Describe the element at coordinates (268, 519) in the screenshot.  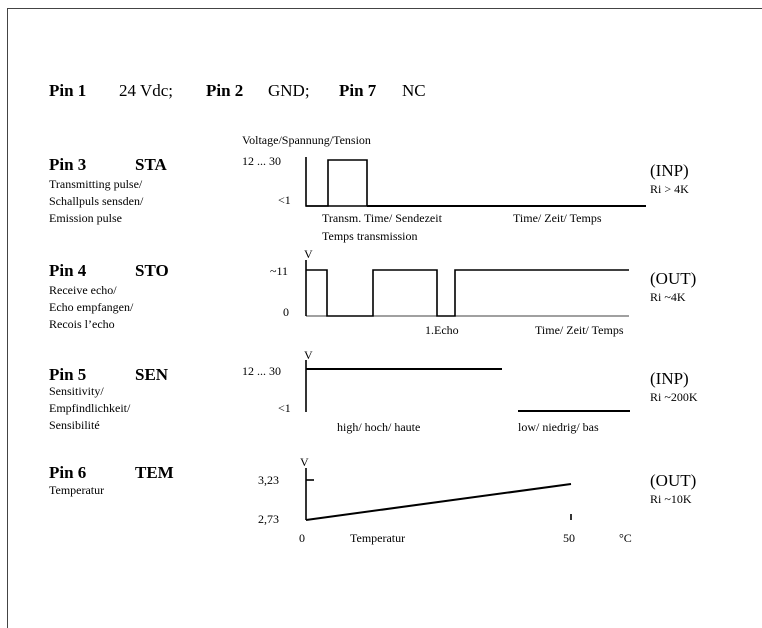
I see `pin6-y-low-label: 2,73` at that location.